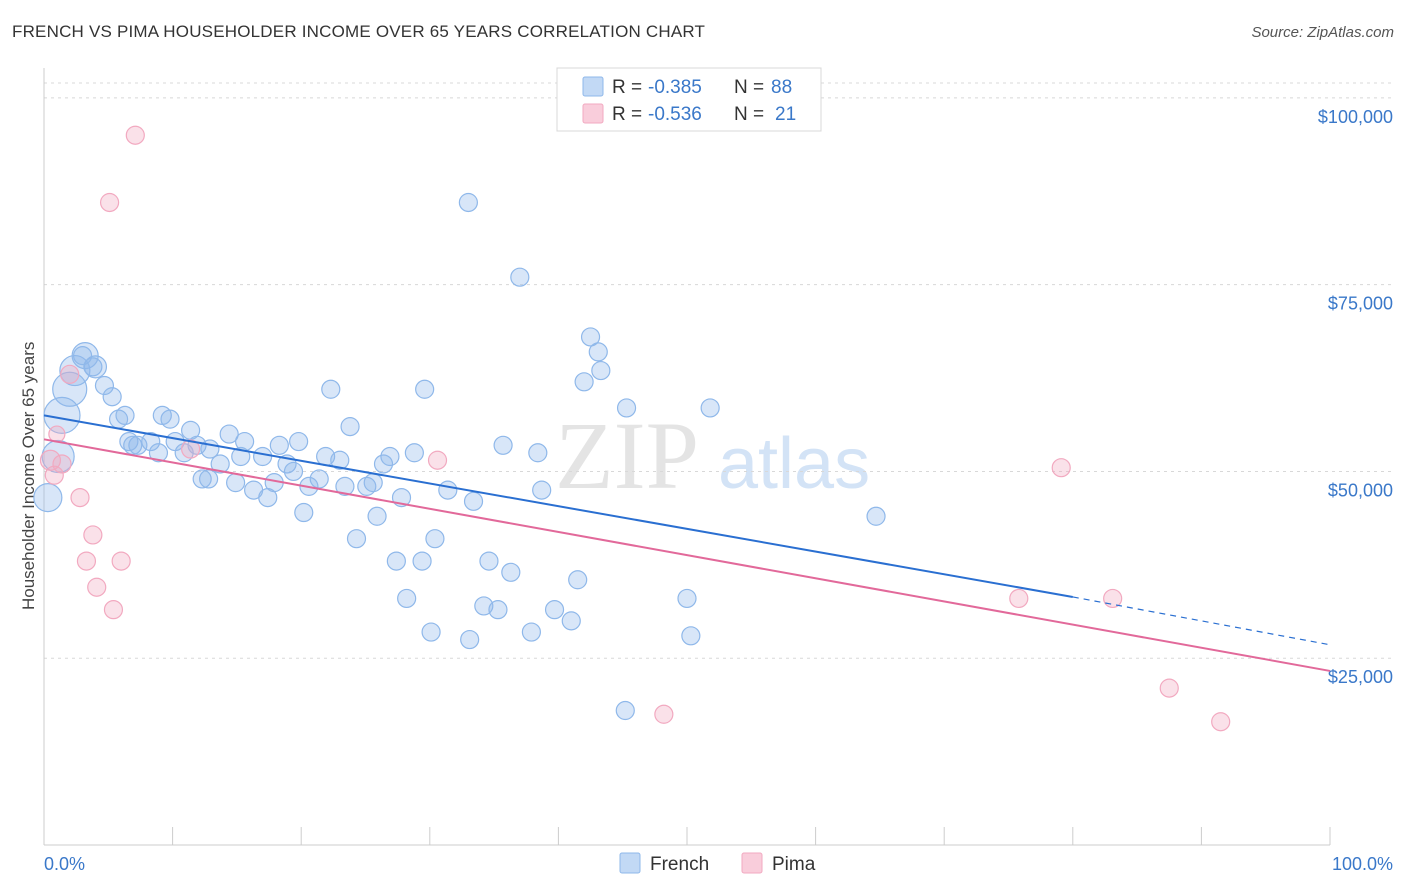 The height and width of the screenshot is (892, 1406). Describe the element at coordinates (1360, 490) in the screenshot. I see `y-tick-label: $50,000` at that location.